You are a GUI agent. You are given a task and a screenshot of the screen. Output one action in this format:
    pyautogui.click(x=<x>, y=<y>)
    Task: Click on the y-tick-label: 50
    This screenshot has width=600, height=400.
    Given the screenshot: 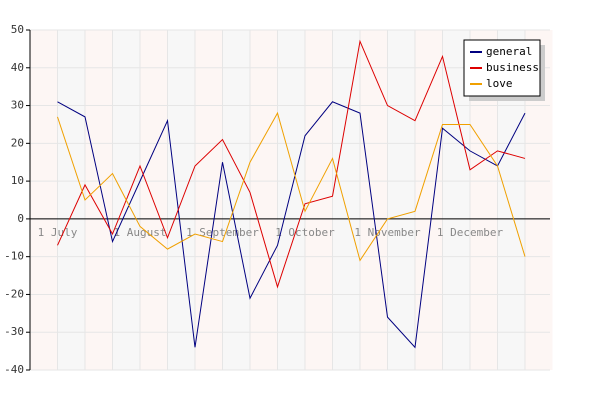 What is the action you would take?
    pyautogui.click(x=17, y=29)
    